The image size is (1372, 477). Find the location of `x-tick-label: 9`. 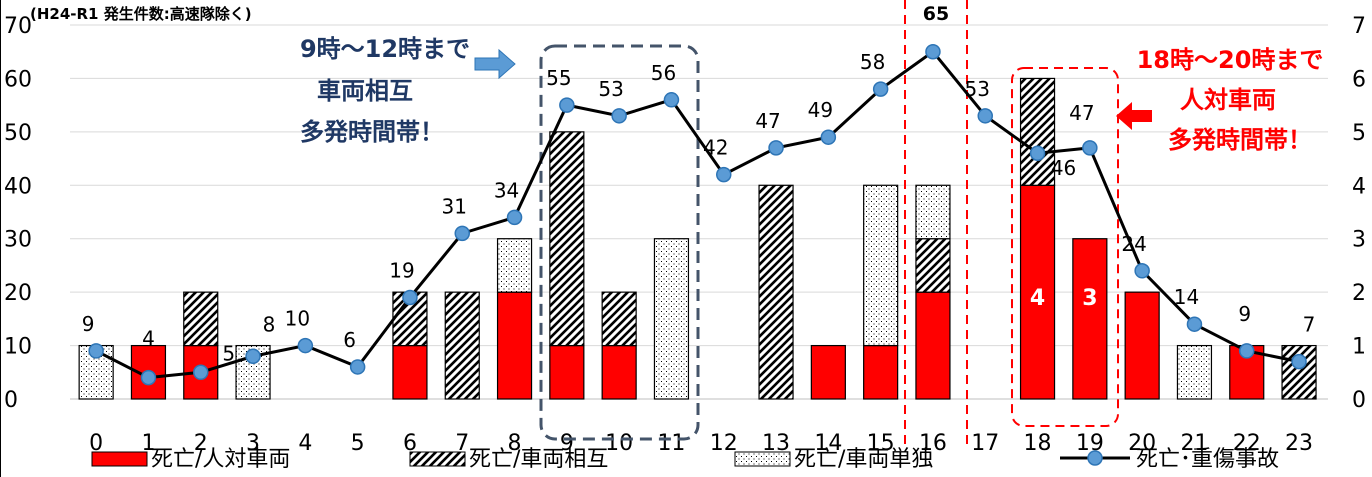

x-tick-label: 9 is located at coordinates (567, 443).